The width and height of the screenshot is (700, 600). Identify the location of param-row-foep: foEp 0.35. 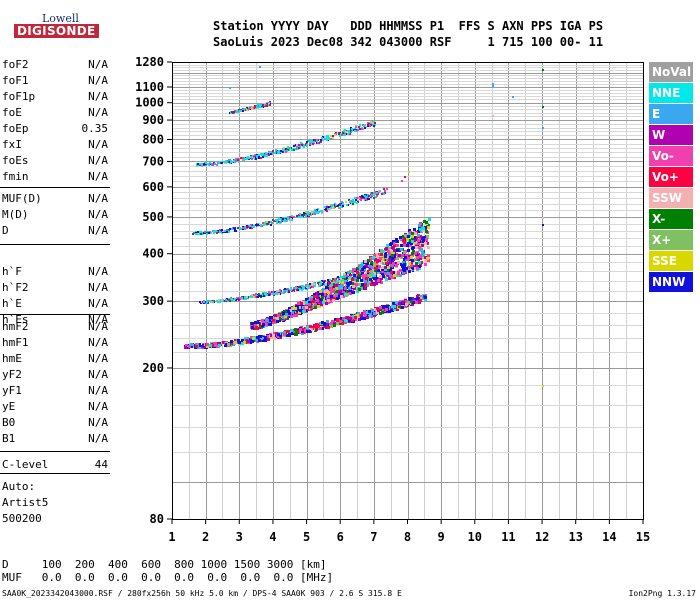
(55, 129).